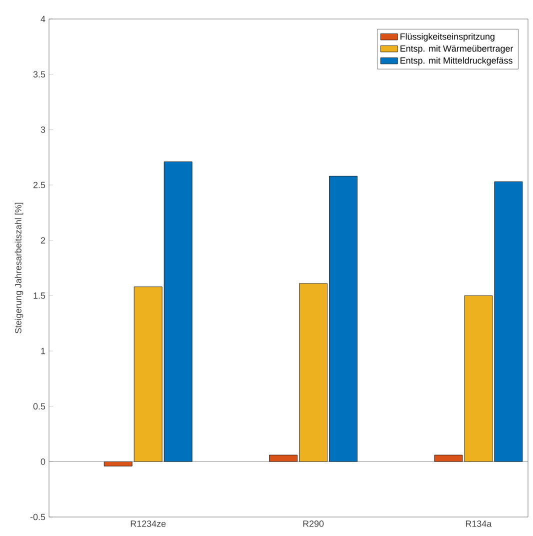 Image resolution: width=533 pixels, height=536 pixels. What do you see at coordinates (148, 523) in the screenshot?
I see `x-tick-label: R1234ze` at bounding box center [148, 523].